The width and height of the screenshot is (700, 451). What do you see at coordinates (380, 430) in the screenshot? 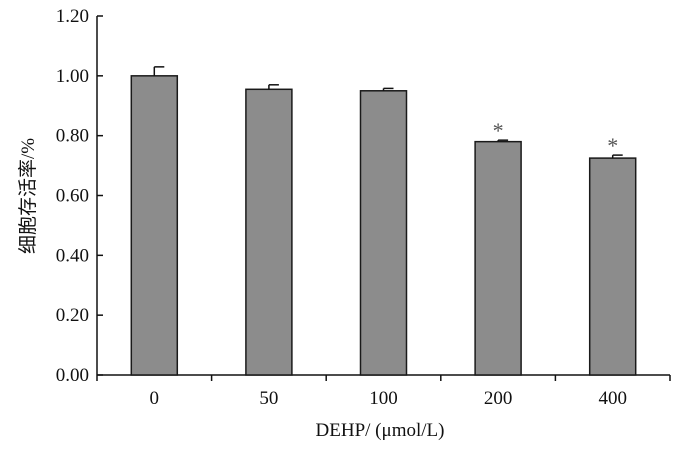
I see `x-axis-title: DEHP/ (μmol/L)` at bounding box center [380, 430].